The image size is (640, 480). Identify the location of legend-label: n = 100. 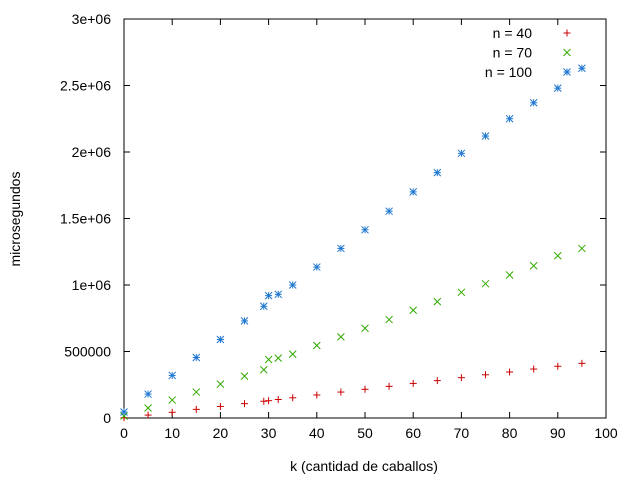
(508, 72).